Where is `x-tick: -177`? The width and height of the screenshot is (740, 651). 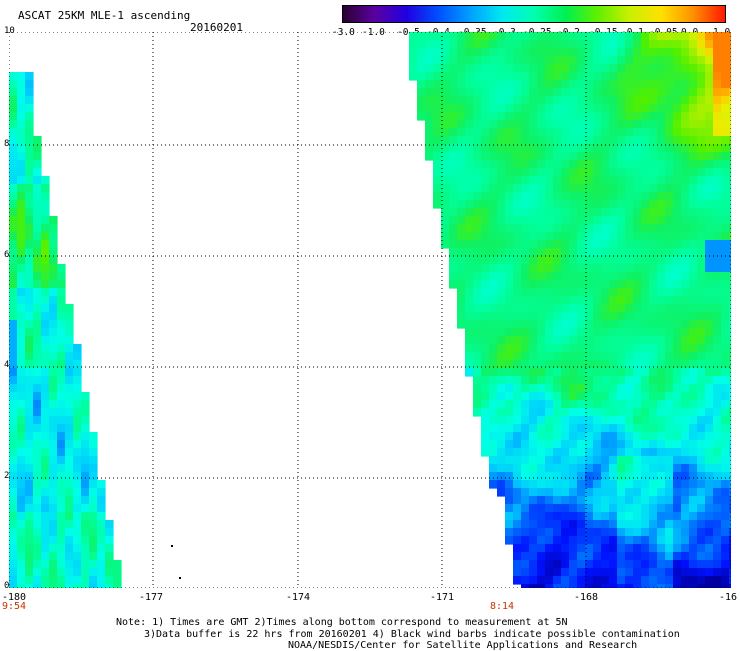
x-tick: -177 is located at coordinates (151, 597).